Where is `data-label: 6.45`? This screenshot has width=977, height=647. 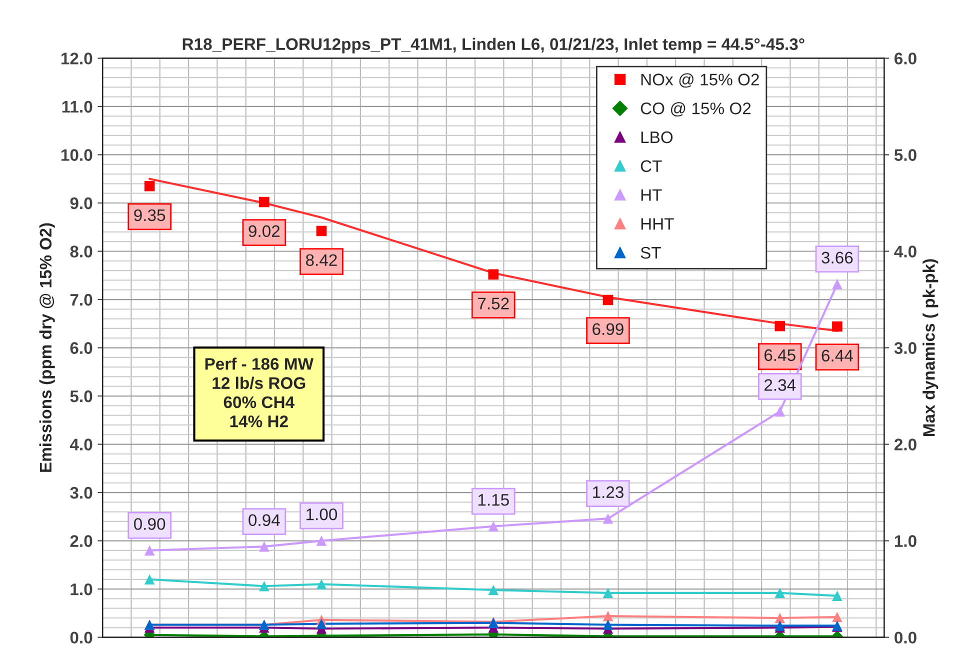 data-label: 6.45 is located at coordinates (780, 355).